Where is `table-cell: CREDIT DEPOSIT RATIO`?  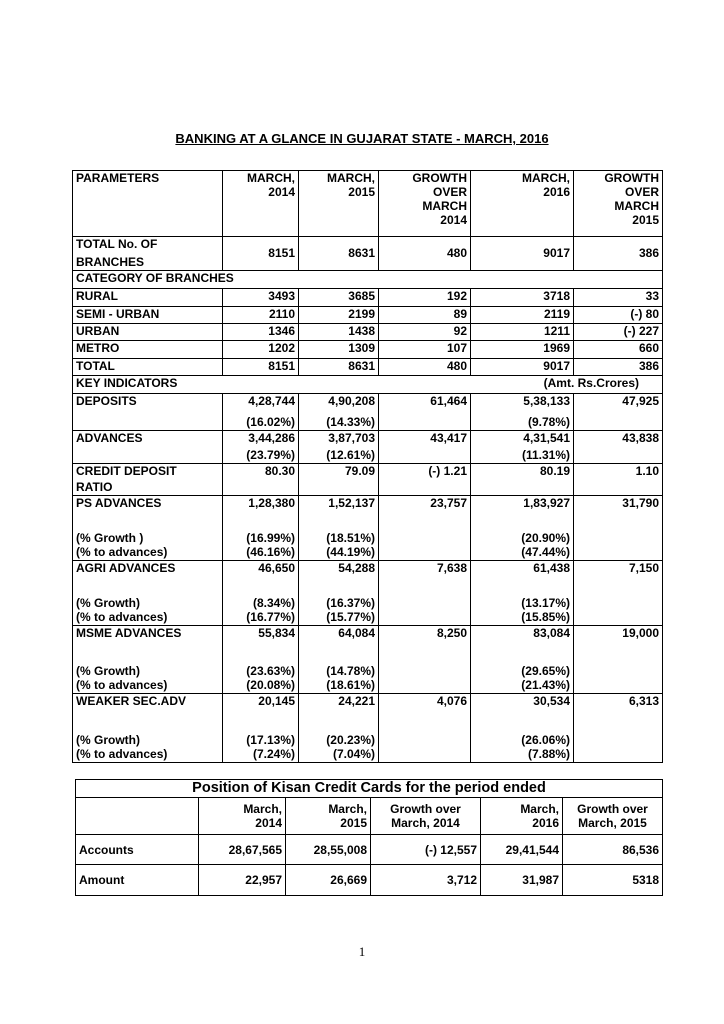 table-cell: CREDIT DEPOSIT RATIO is located at coordinates (147, 479).